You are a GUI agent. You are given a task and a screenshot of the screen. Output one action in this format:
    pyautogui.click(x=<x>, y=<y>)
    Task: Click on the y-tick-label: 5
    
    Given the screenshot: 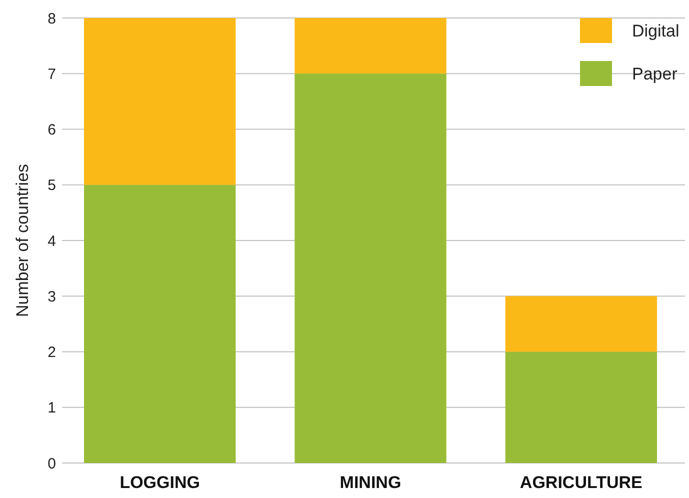 What is the action you would take?
    pyautogui.click(x=52, y=185)
    